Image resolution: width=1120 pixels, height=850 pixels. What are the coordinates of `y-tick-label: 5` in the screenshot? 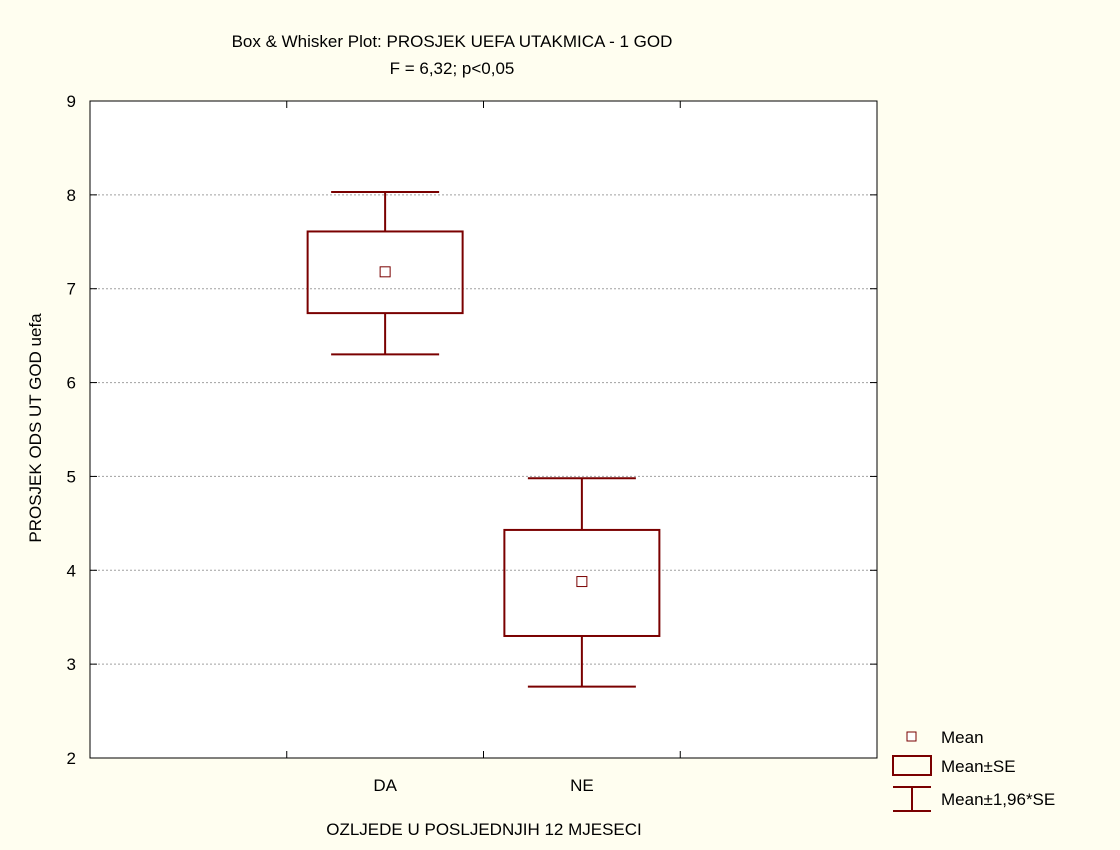 It's located at (71, 476).